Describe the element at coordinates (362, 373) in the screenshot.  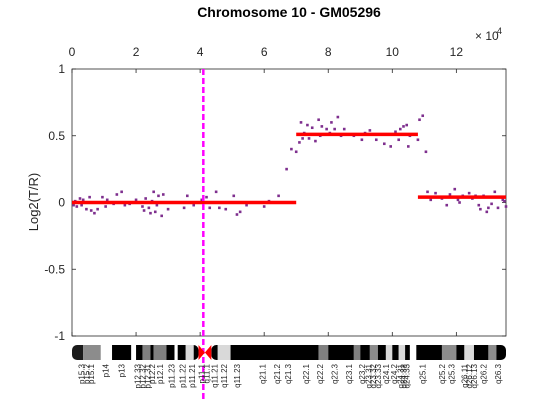
I see `band-label: q23.2` at that location.